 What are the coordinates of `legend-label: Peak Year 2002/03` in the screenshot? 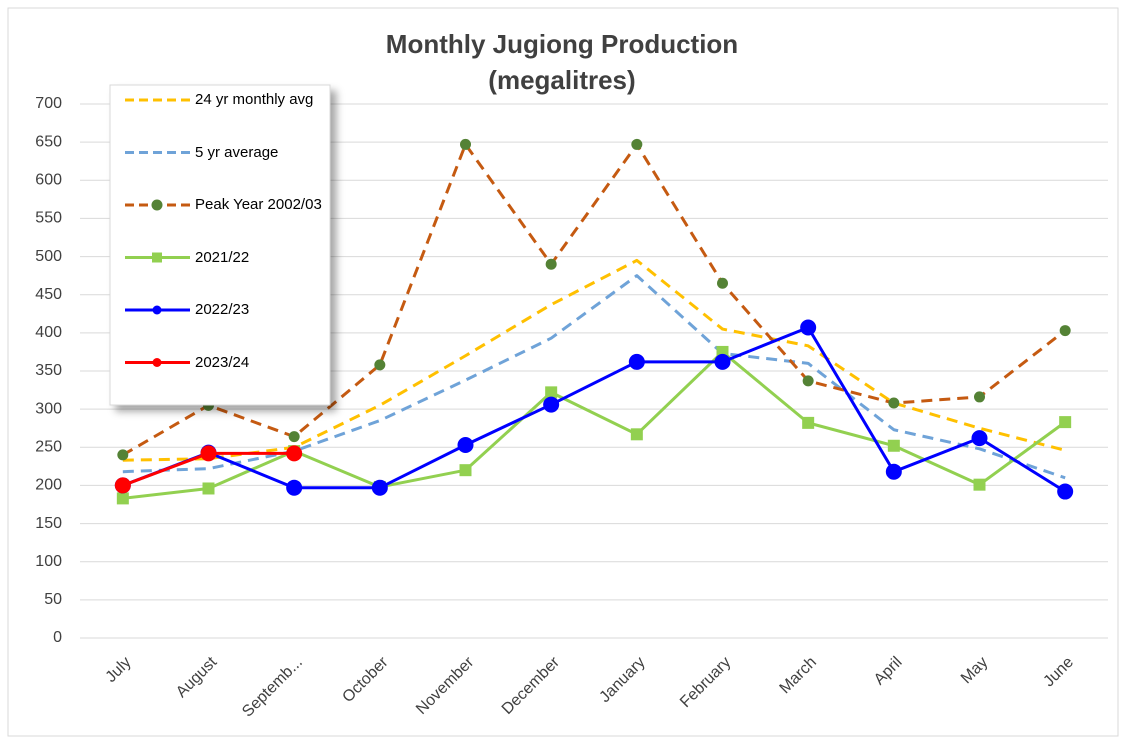 It's located at (258, 204).